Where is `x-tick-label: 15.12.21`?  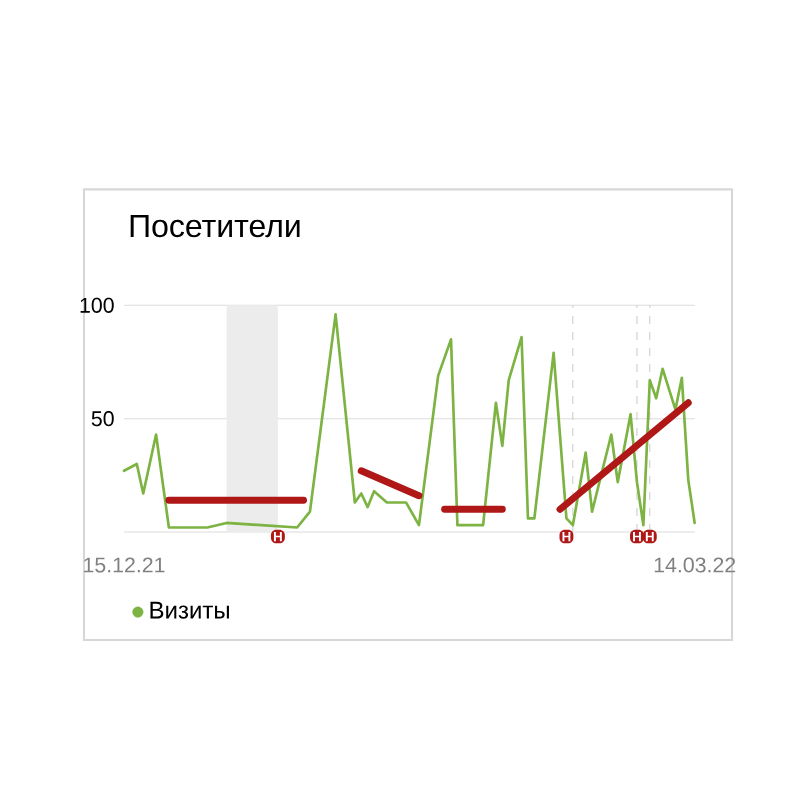 x-tick-label: 15.12.21 is located at coordinates (124, 565).